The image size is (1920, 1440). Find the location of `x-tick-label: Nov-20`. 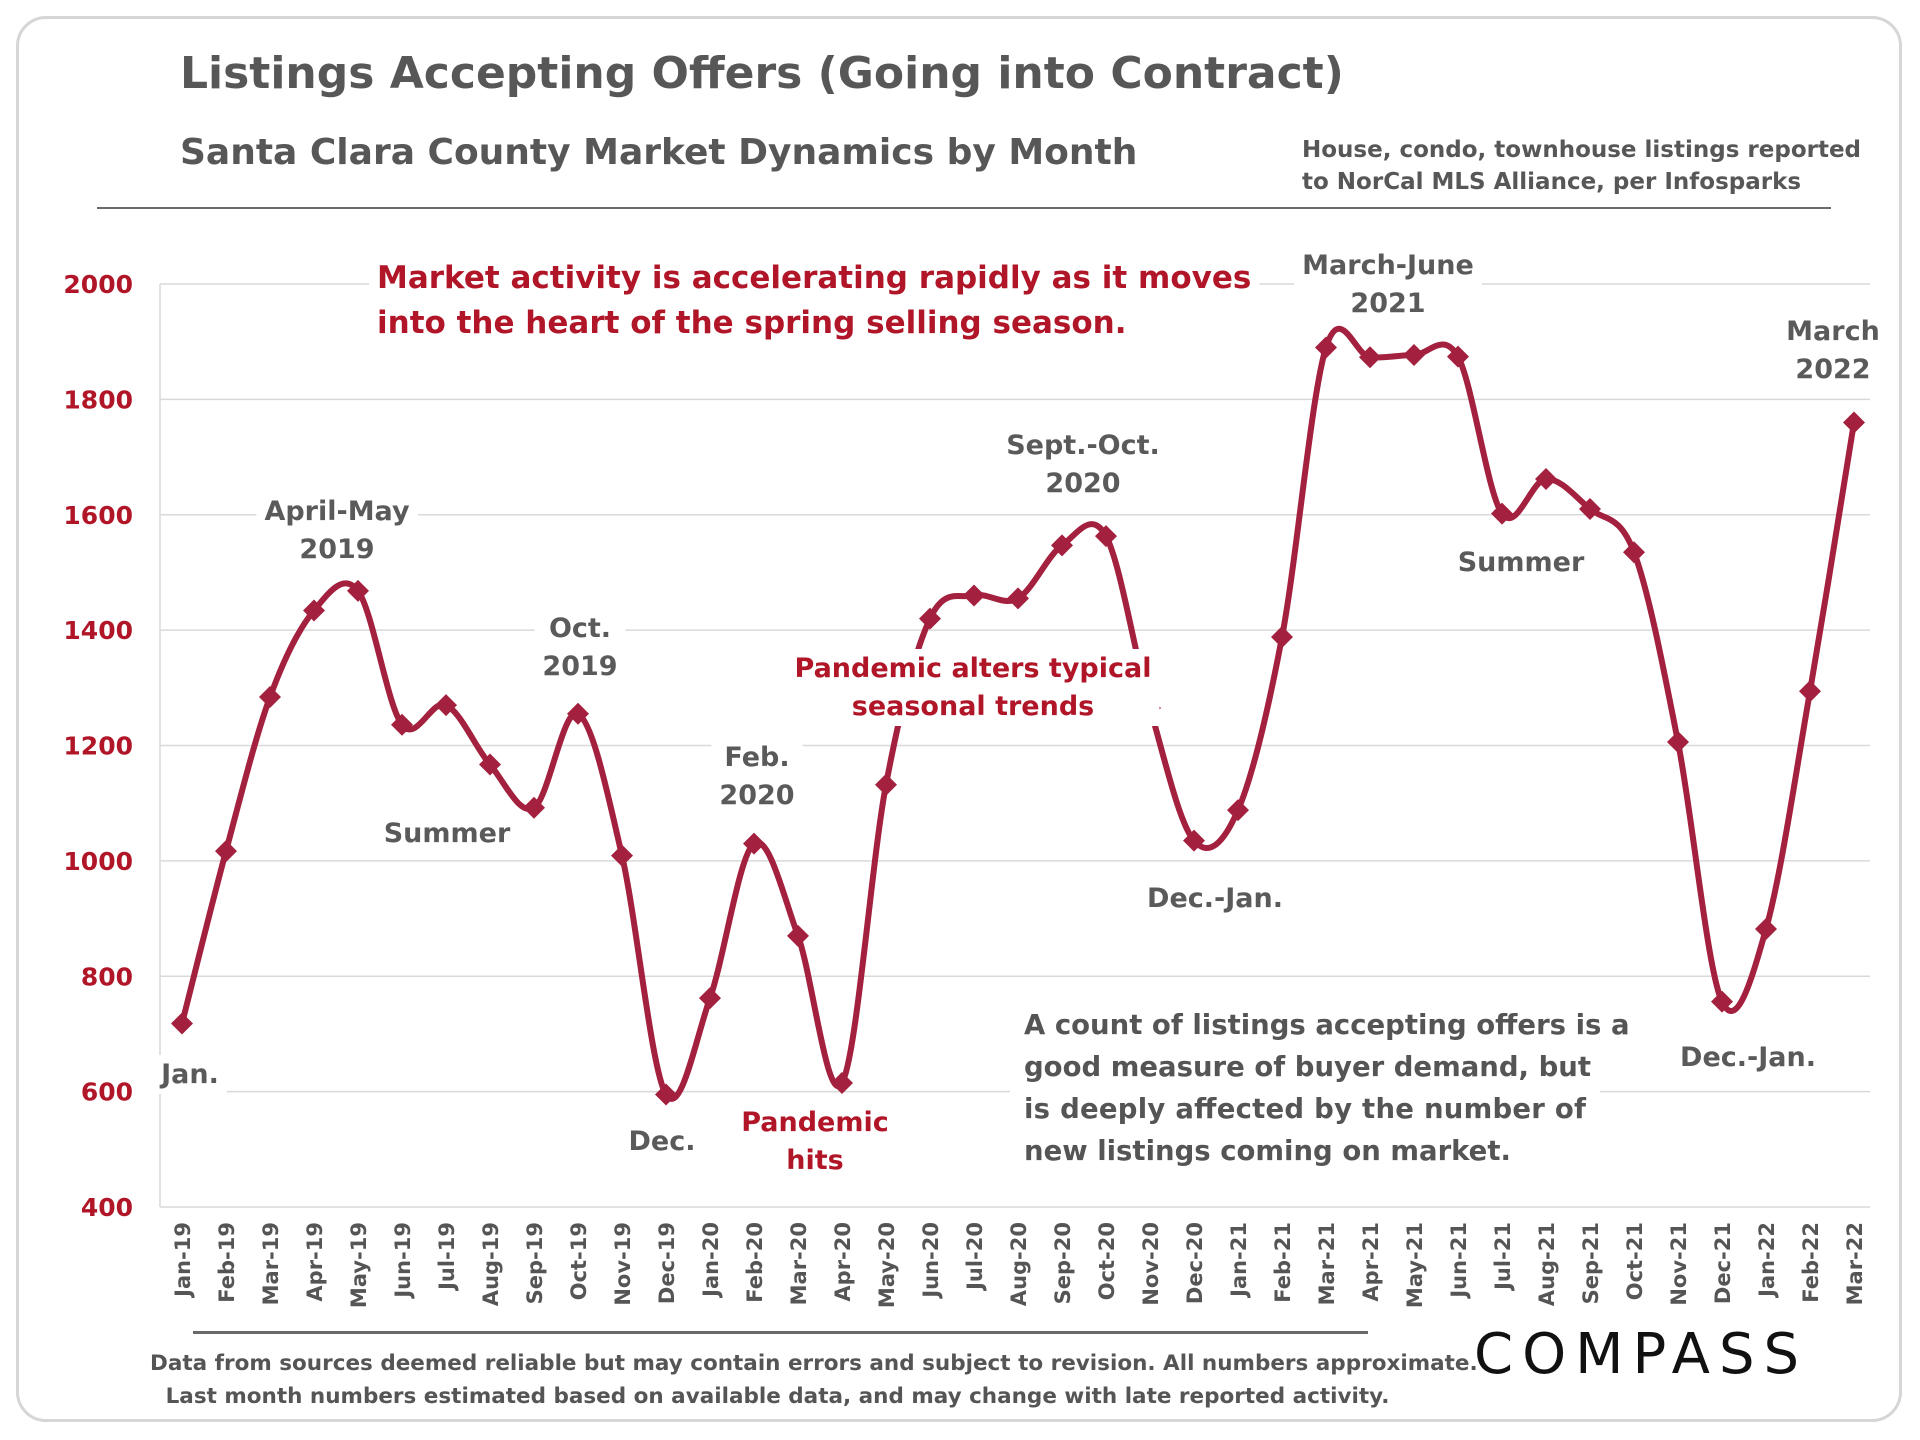

x-tick-label: Nov-20 is located at coordinates (1151, 1264).